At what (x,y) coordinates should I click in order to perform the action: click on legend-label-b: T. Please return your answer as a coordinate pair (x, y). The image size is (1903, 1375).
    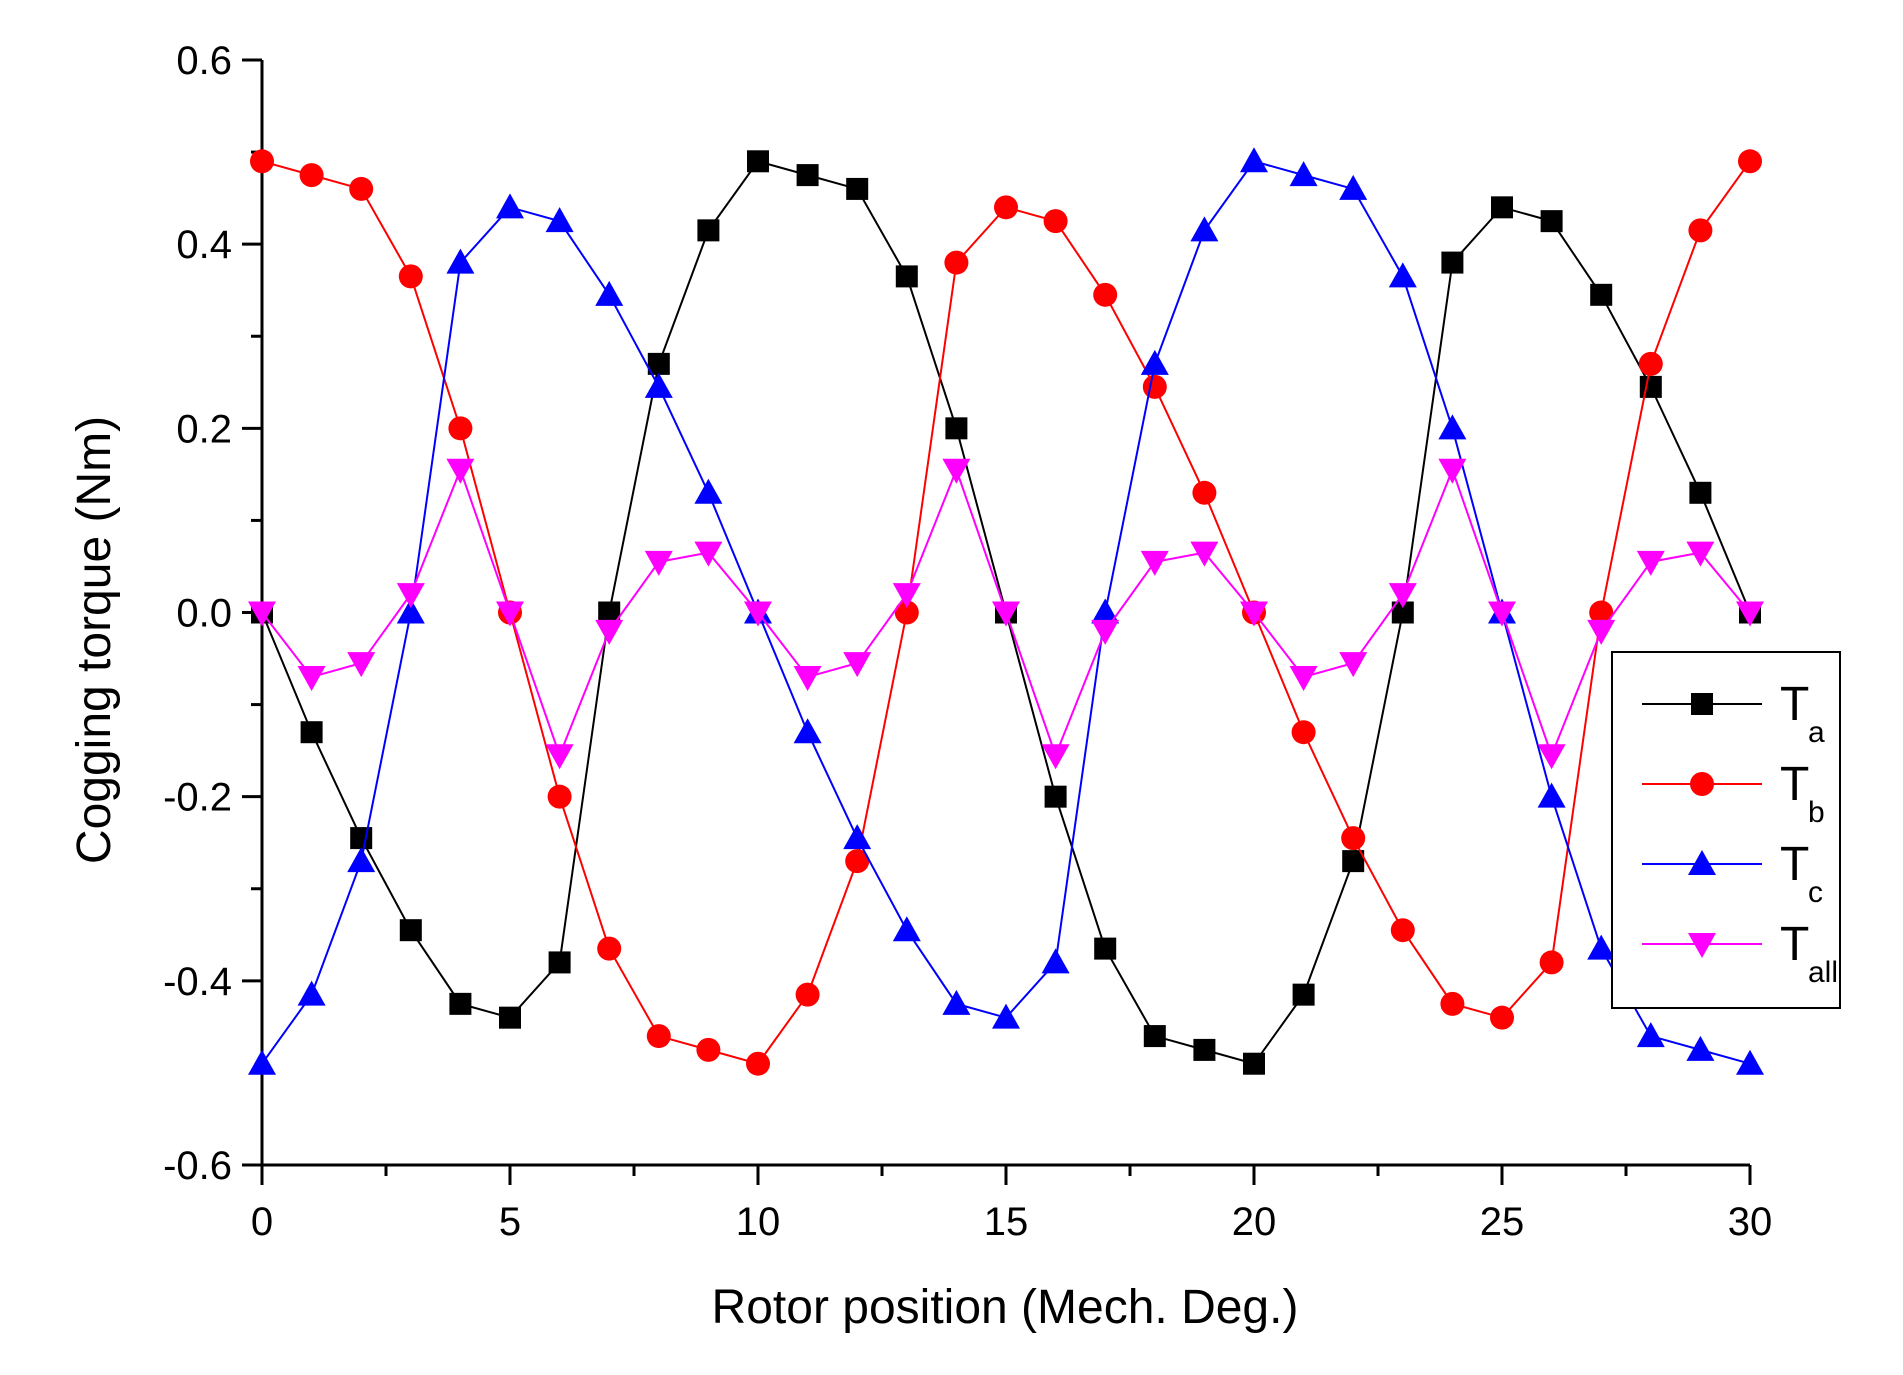
    Looking at the image, I should click on (1794, 784).